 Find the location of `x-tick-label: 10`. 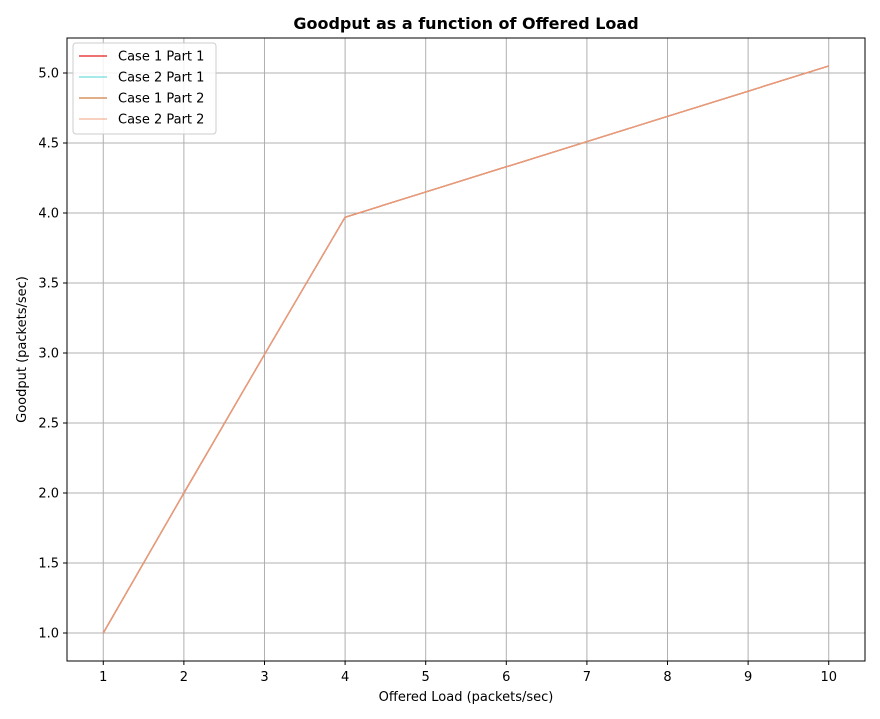

x-tick-label: 10 is located at coordinates (828, 677).